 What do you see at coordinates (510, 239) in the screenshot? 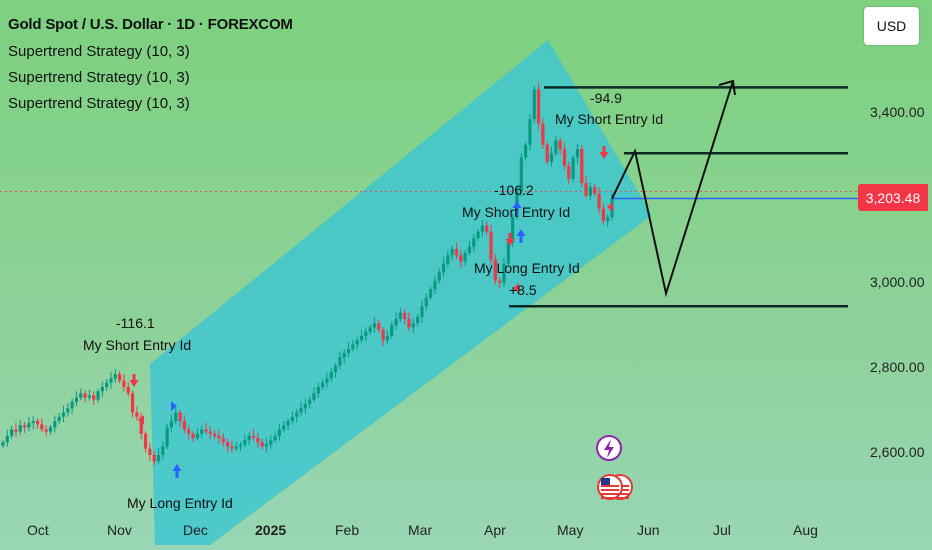
I see `short-signal-arrow` at bounding box center [510, 239].